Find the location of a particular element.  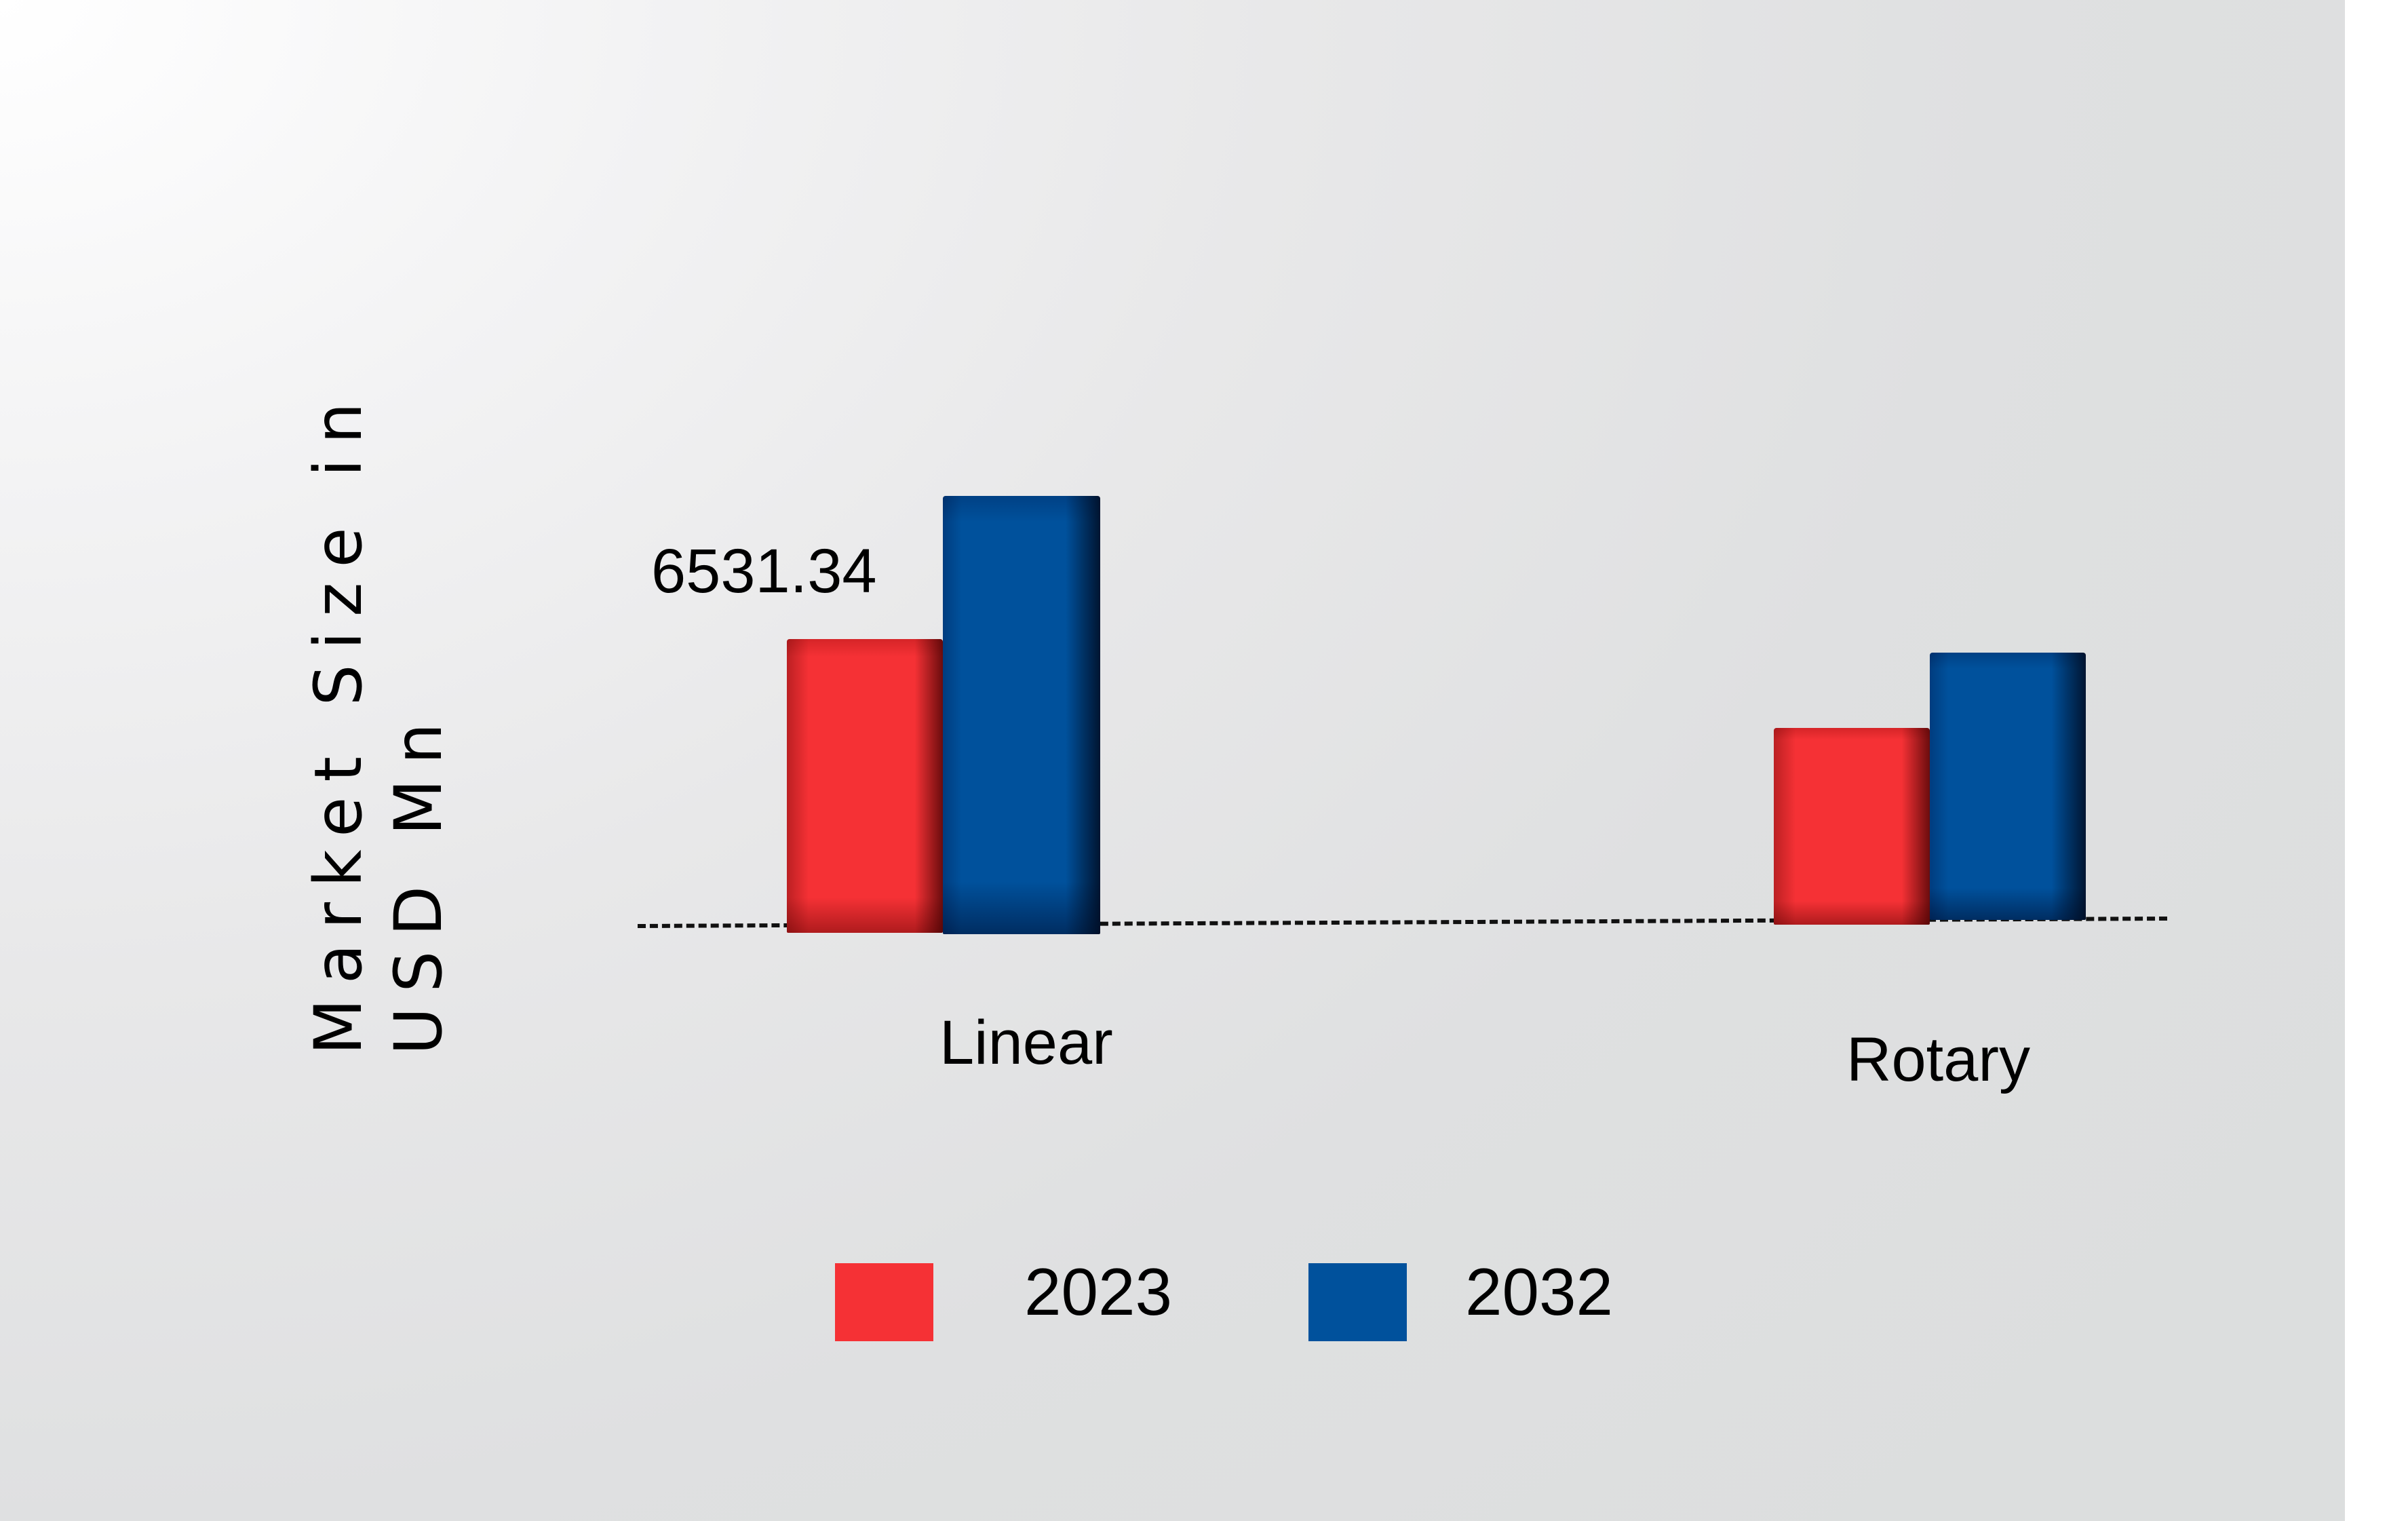

category-label-linear: Linear is located at coordinates (1026, 1042).